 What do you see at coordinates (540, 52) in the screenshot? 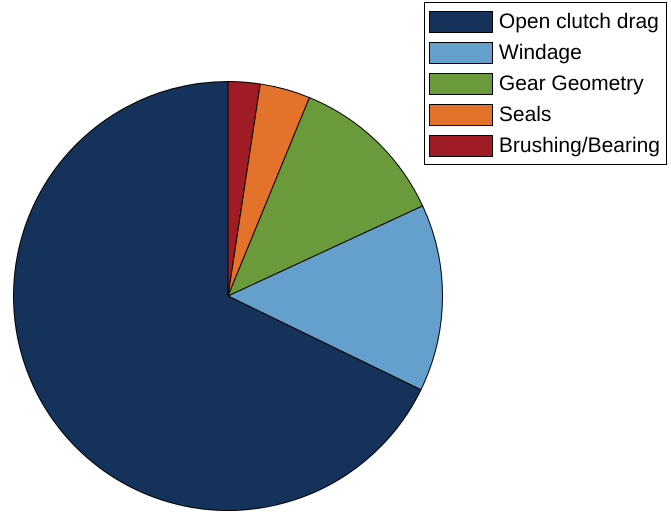
I see `legend-label: Windage` at bounding box center [540, 52].